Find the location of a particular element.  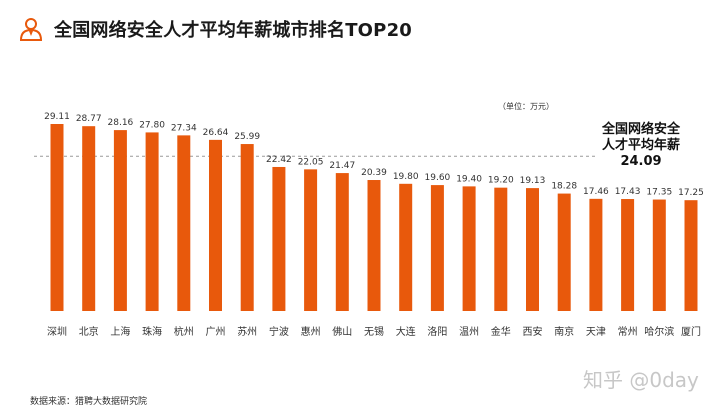

category-label-15: 西安 is located at coordinates (533, 331).